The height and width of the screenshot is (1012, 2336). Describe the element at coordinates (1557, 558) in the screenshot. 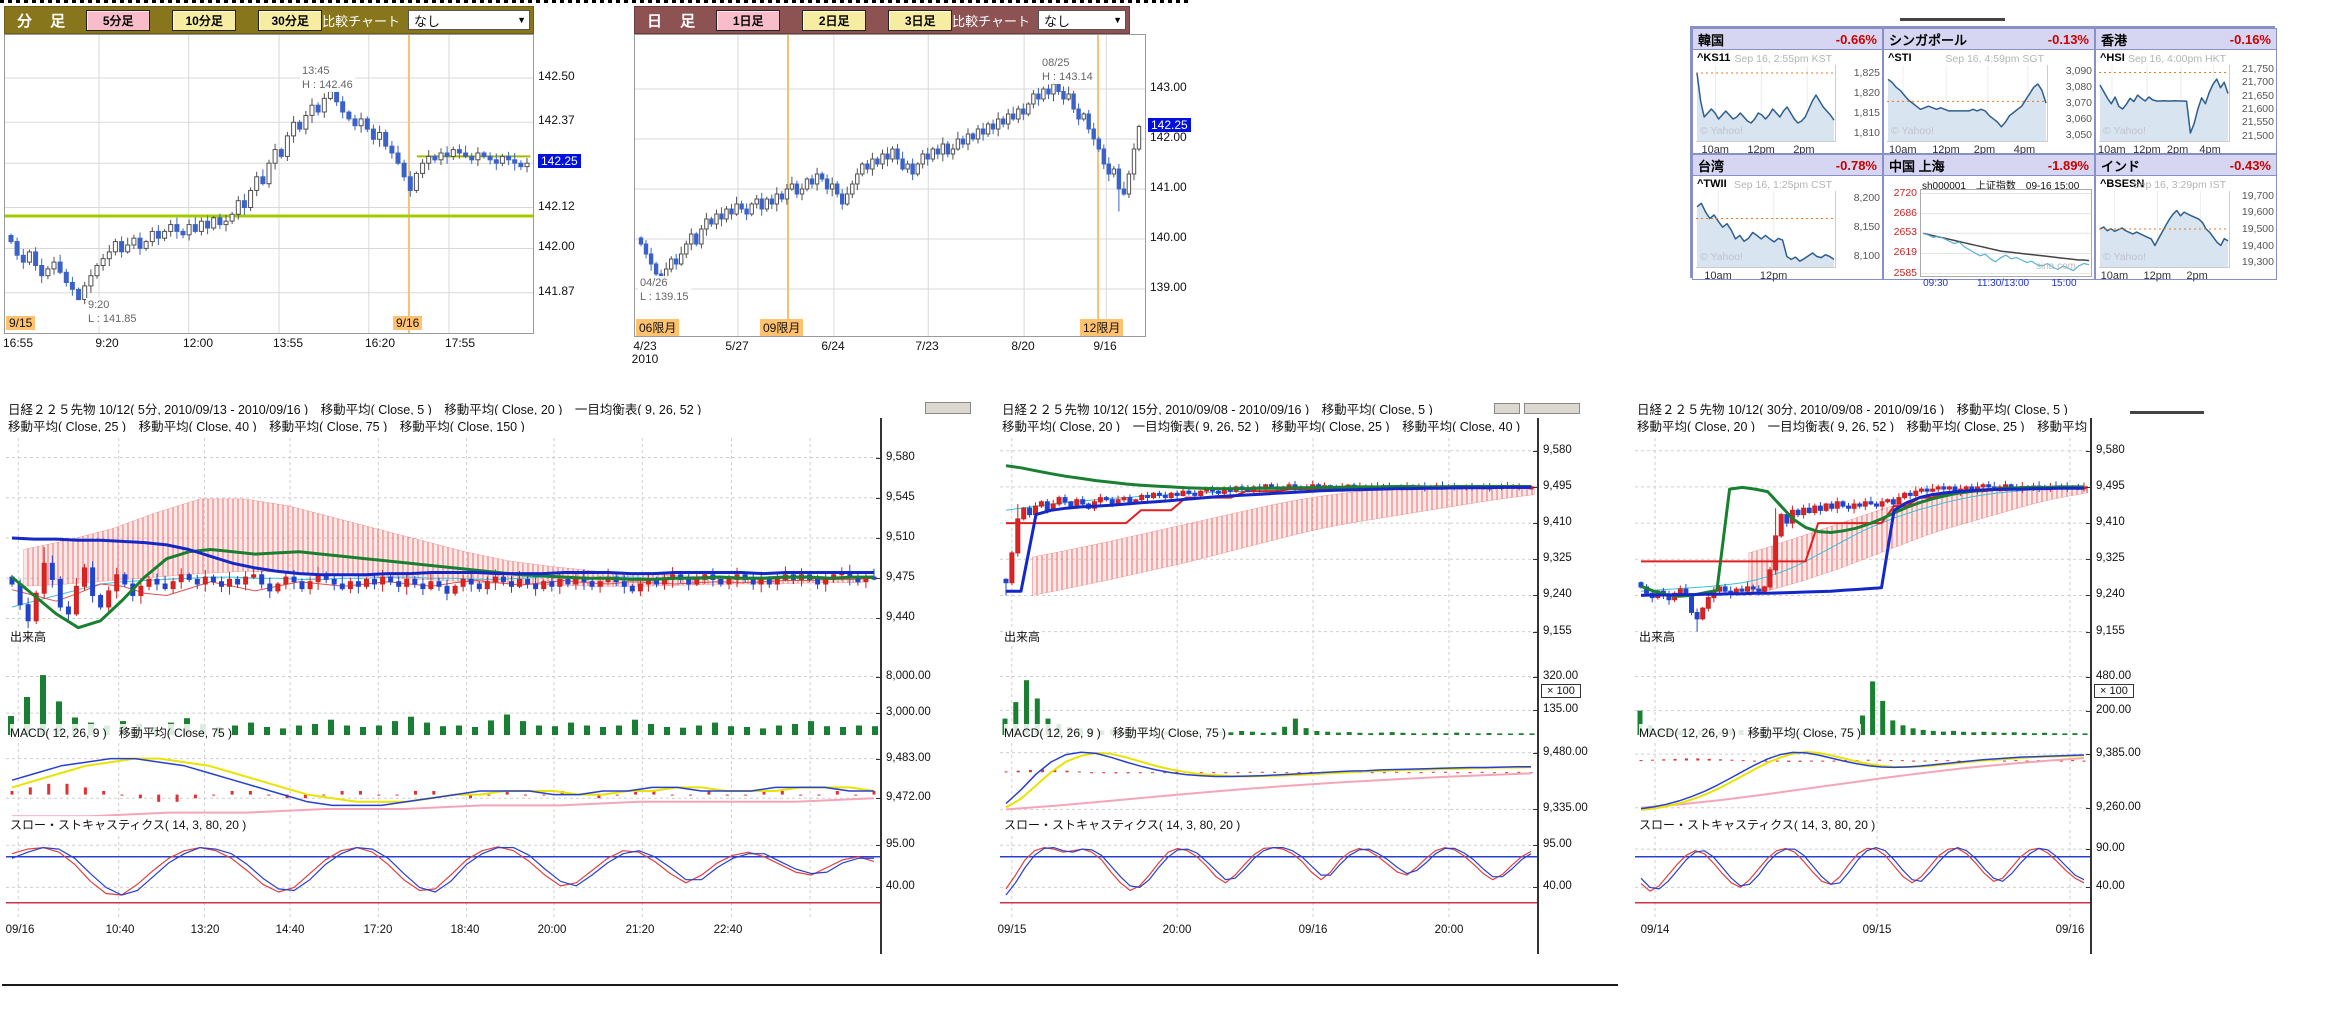

I see `tech-axis-label: 9,325` at that location.